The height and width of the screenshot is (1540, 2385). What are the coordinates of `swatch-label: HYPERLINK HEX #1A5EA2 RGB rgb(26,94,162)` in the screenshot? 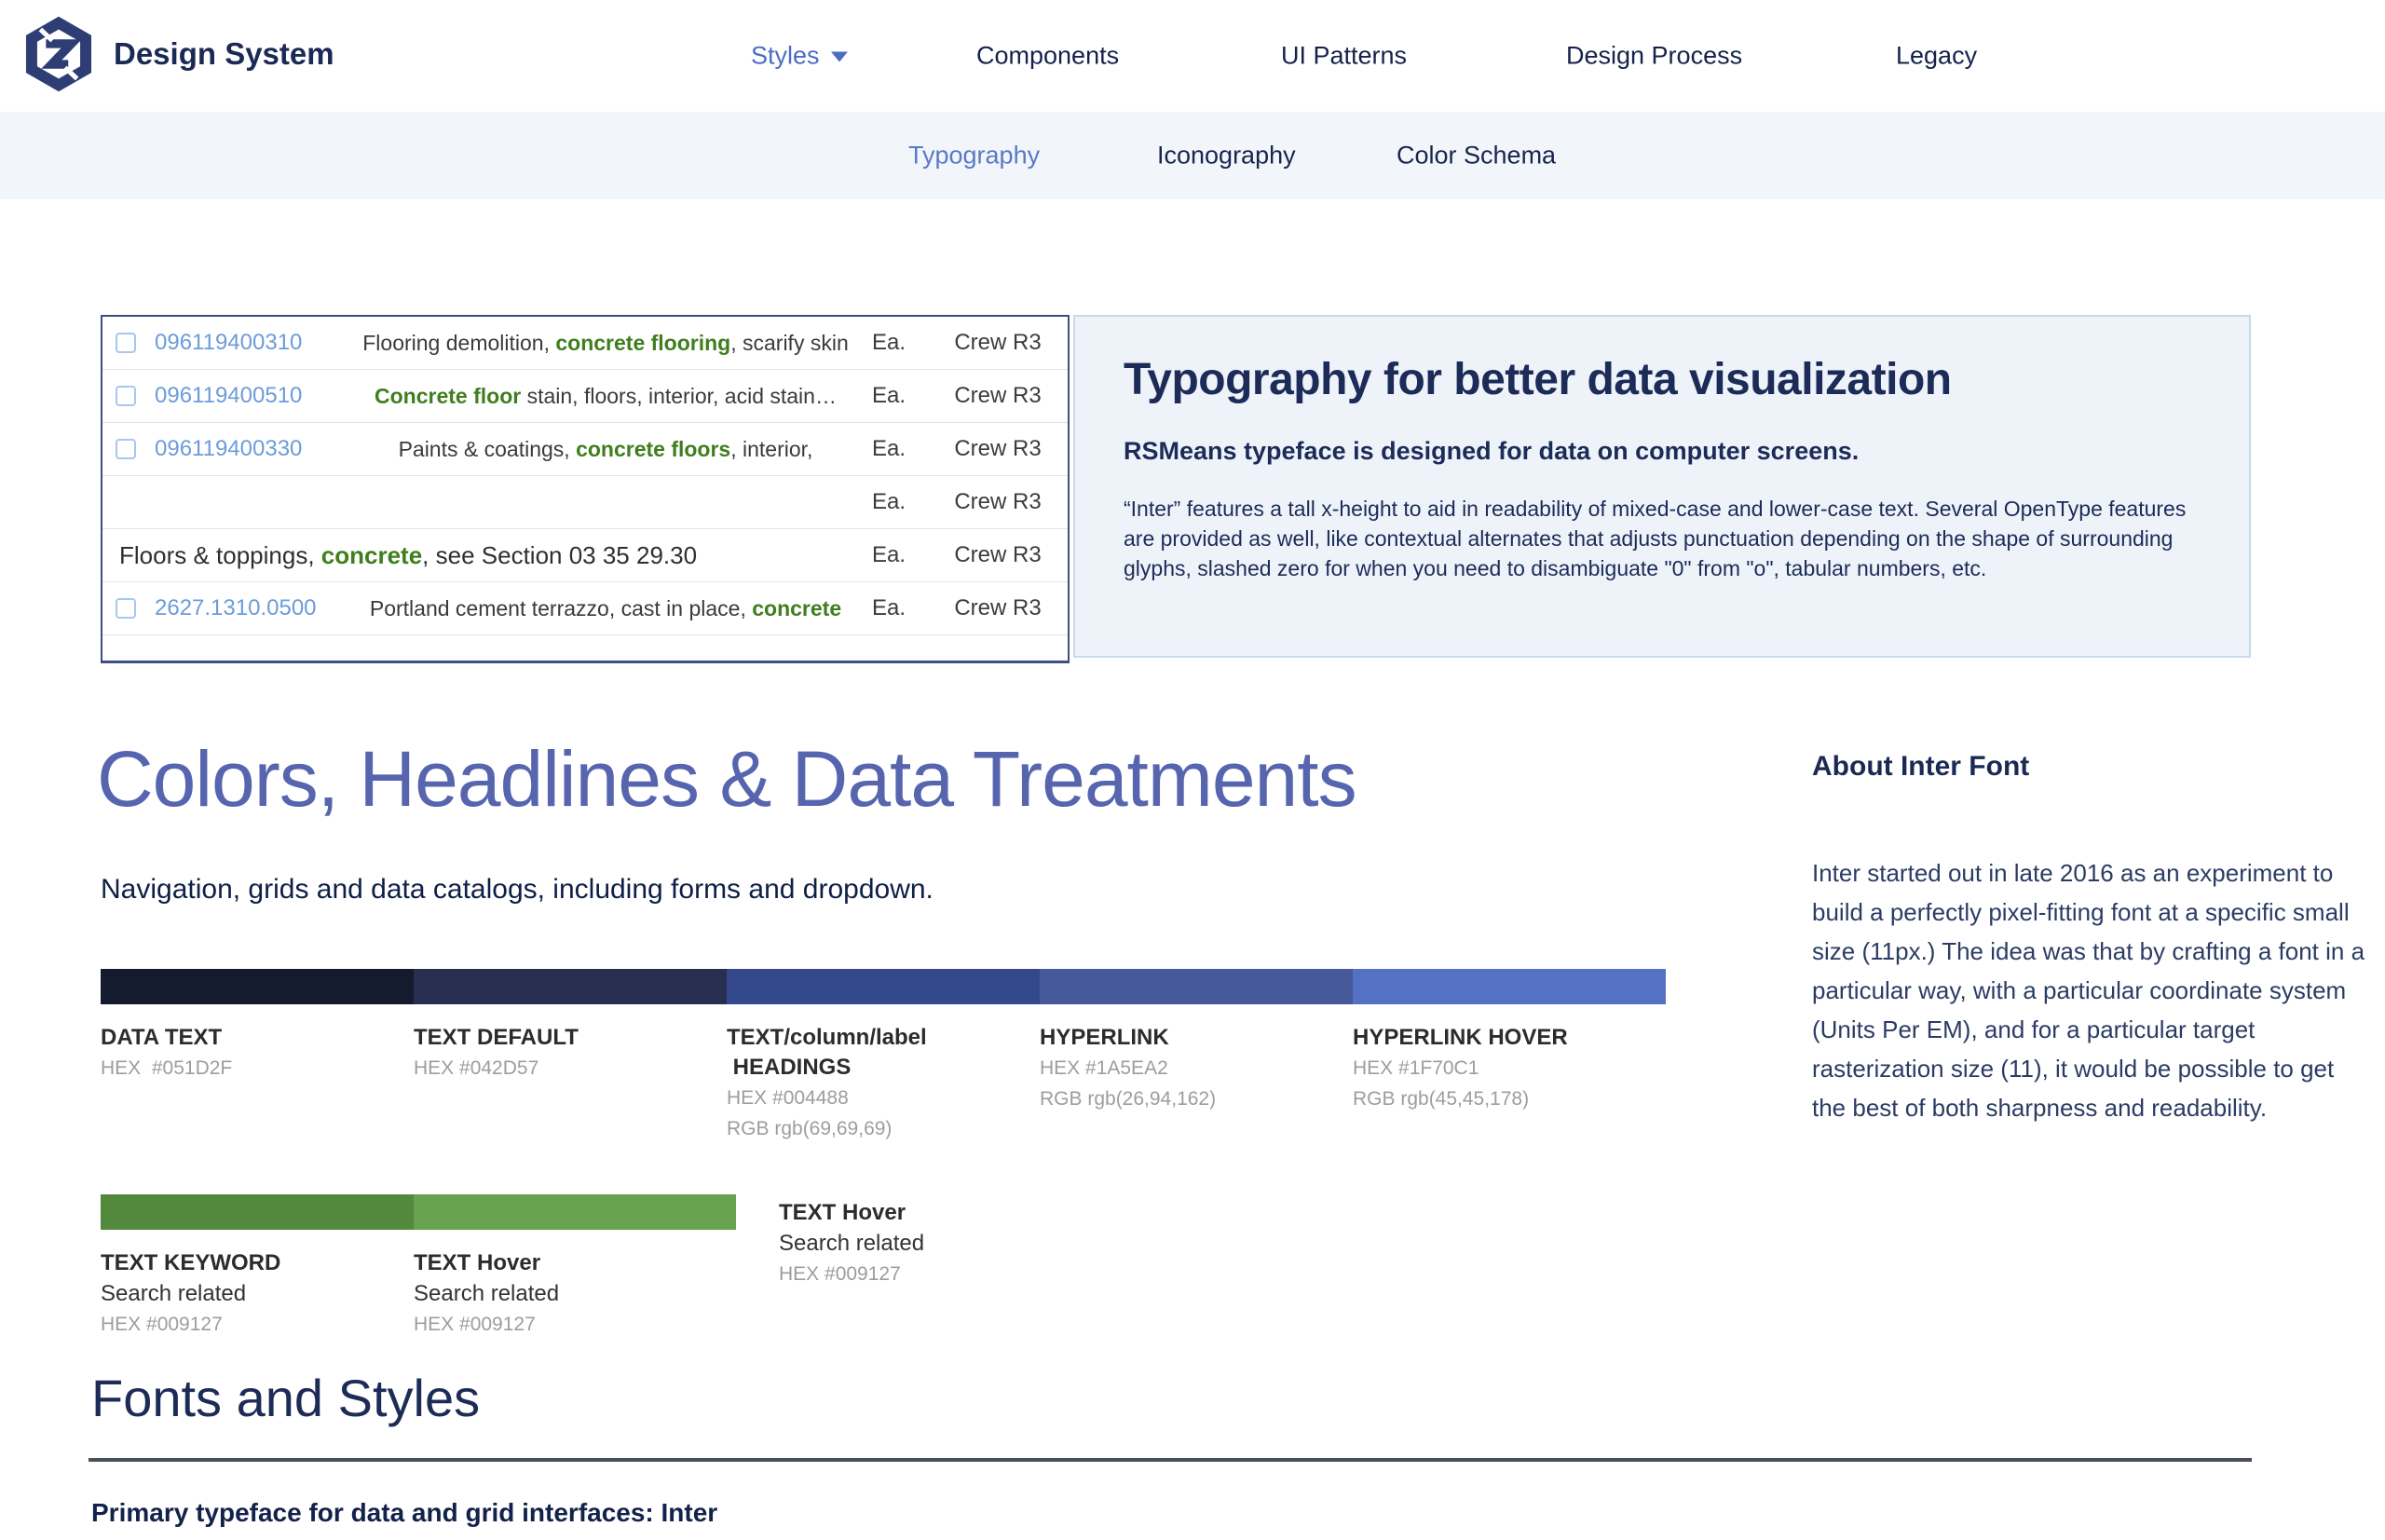 It's located at (1129, 1067).